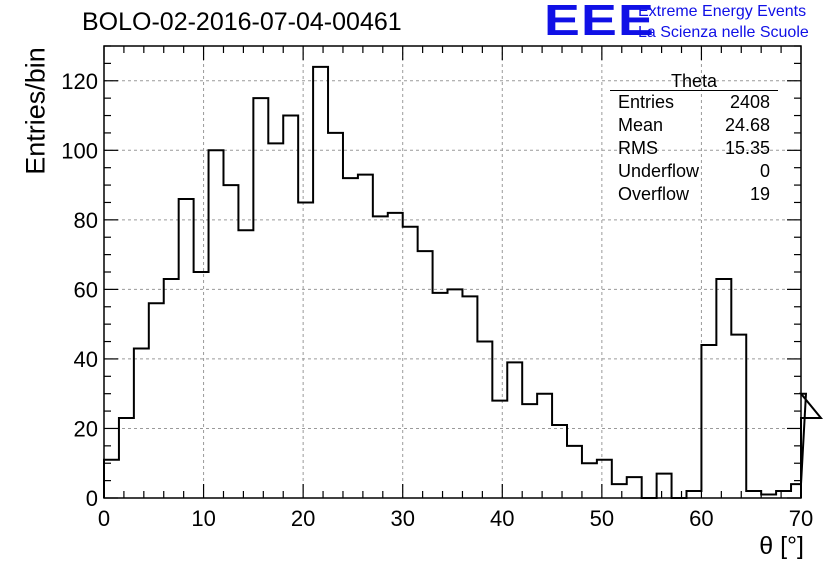  I want to click on x-tick-label: 60, so click(701, 518).